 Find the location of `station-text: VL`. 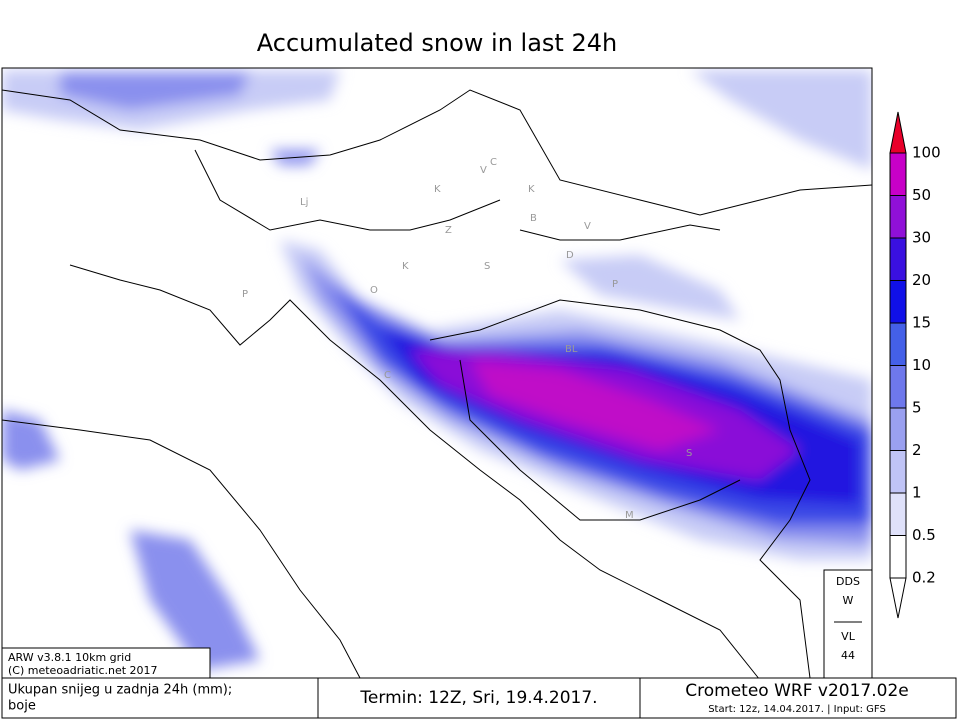

station-text: VL is located at coordinates (848, 636).